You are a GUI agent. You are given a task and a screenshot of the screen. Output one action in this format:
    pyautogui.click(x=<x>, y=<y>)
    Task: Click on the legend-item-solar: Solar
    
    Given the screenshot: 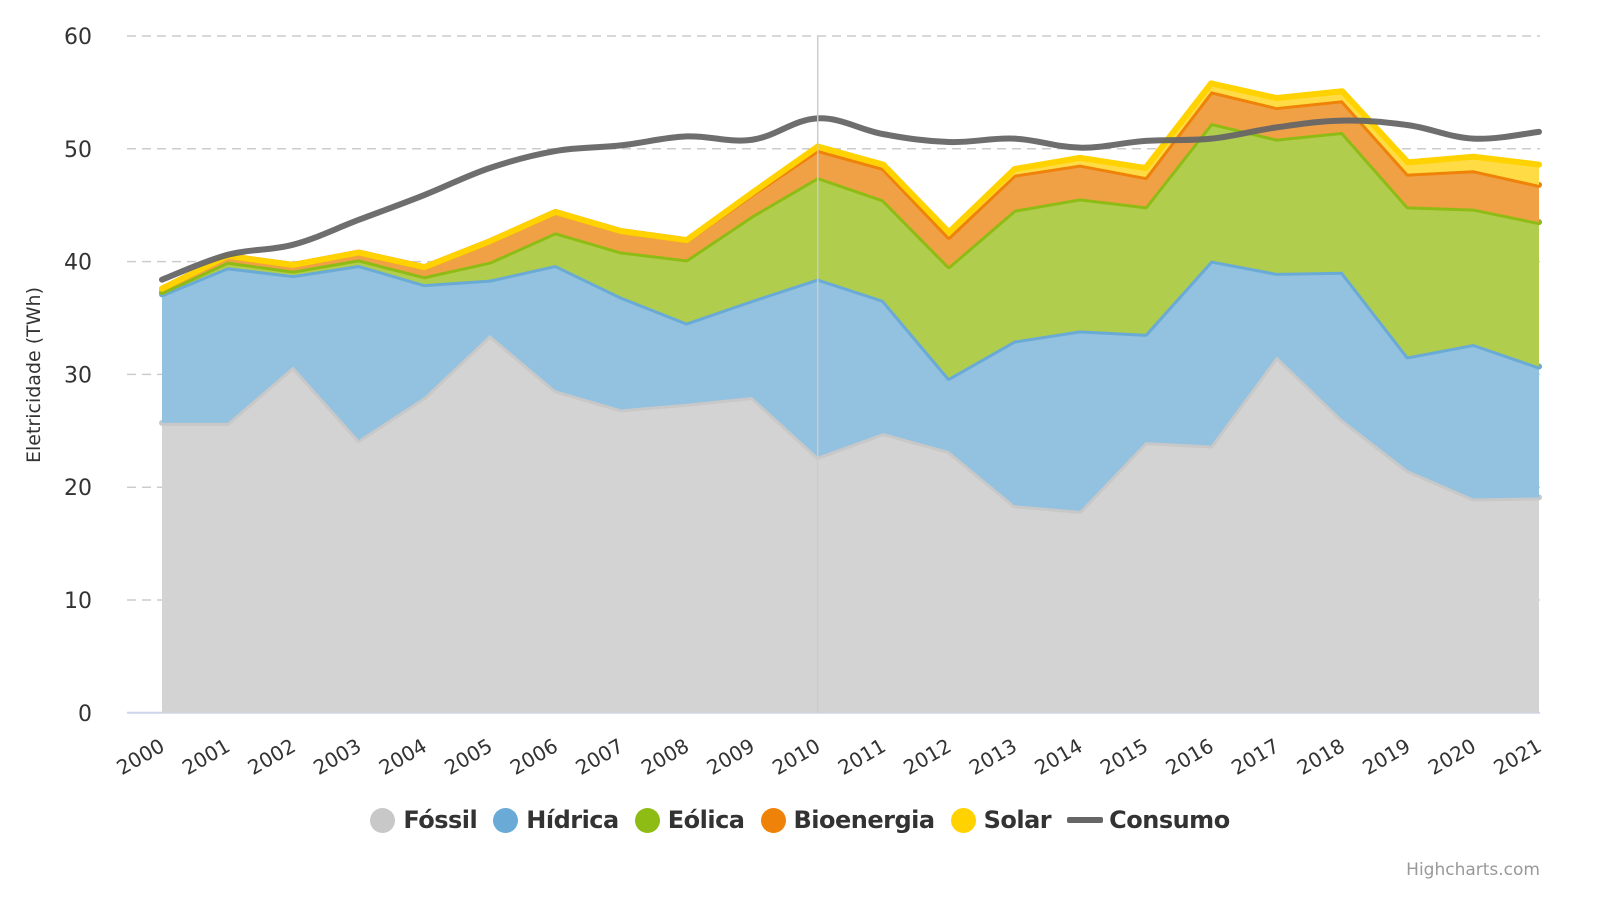 What is the action you would take?
    pyautogui.click(x=1001, y=820)
    